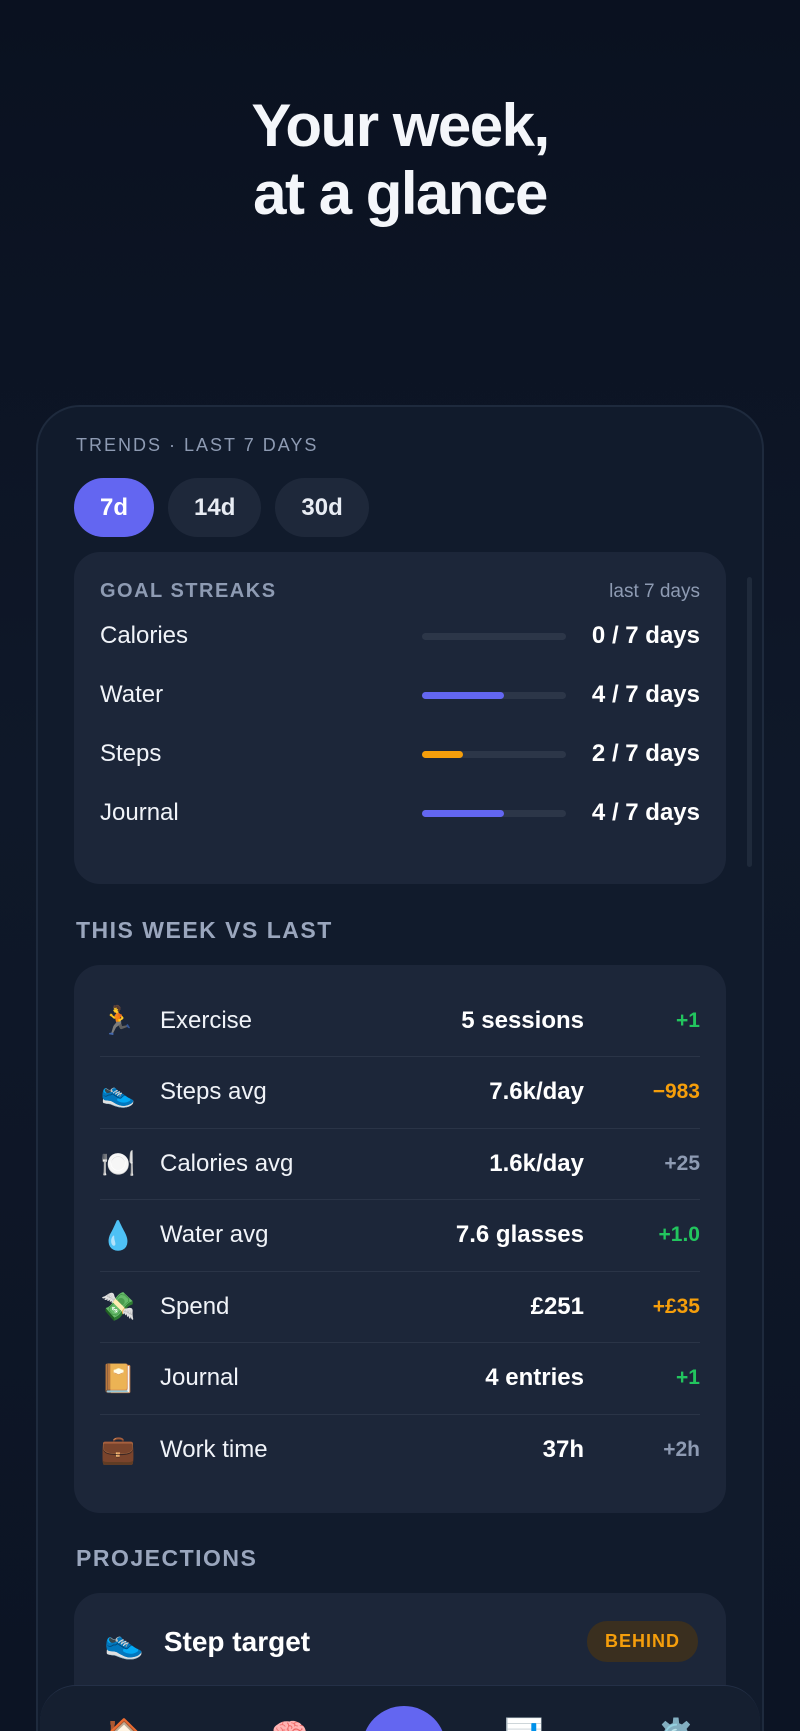 The image size is (800, 1731). I want to click on tab-settings: ⚙️, so click(676, 1723).